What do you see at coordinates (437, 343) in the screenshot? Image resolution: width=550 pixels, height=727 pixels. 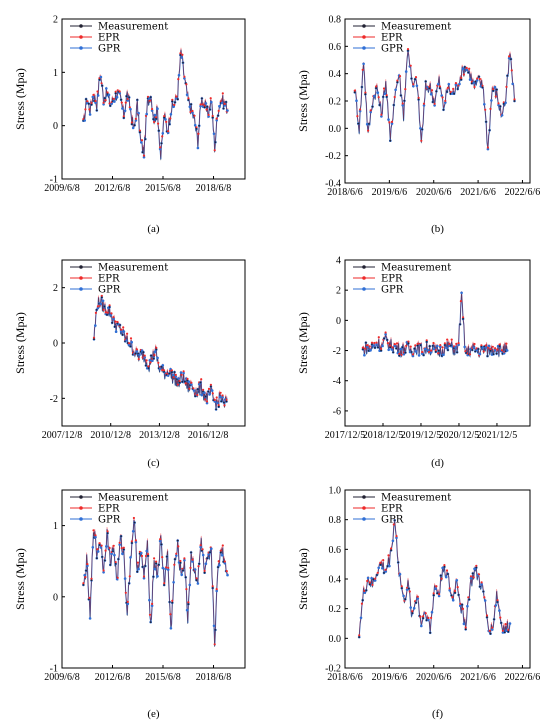 I see `plot-frame` at bounding box center [437, 343].